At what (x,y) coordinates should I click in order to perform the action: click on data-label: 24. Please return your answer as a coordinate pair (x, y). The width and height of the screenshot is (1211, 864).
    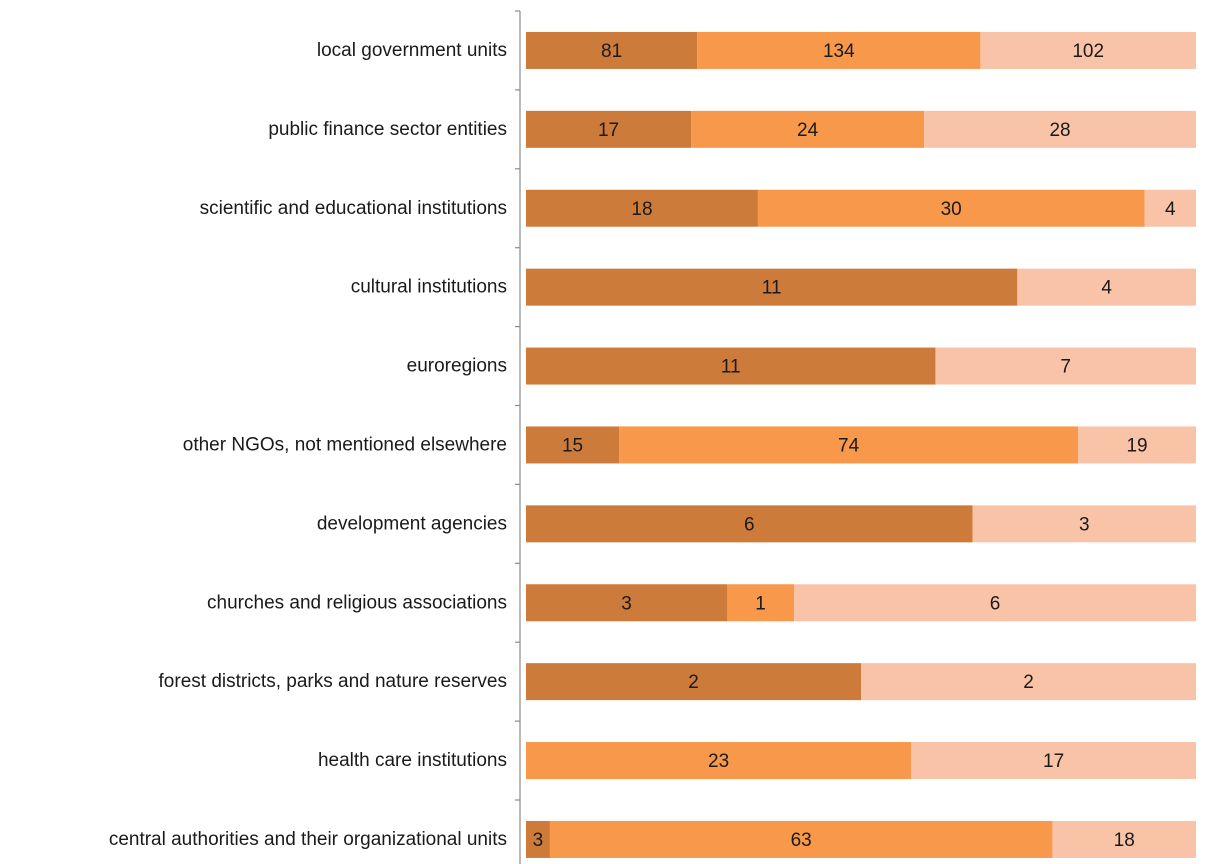
    Looking at the image, I should click on (808, 130).